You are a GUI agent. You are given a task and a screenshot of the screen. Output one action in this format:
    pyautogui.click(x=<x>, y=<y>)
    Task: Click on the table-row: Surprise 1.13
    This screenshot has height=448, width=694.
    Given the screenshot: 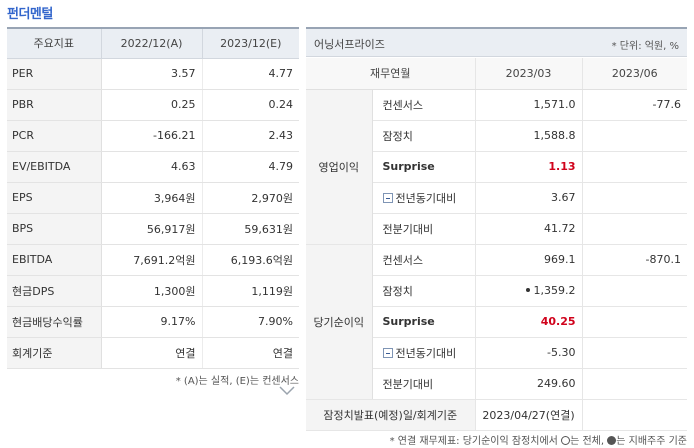 What is the action you would take?
    pyautogui.click(x=497, y=167)
    